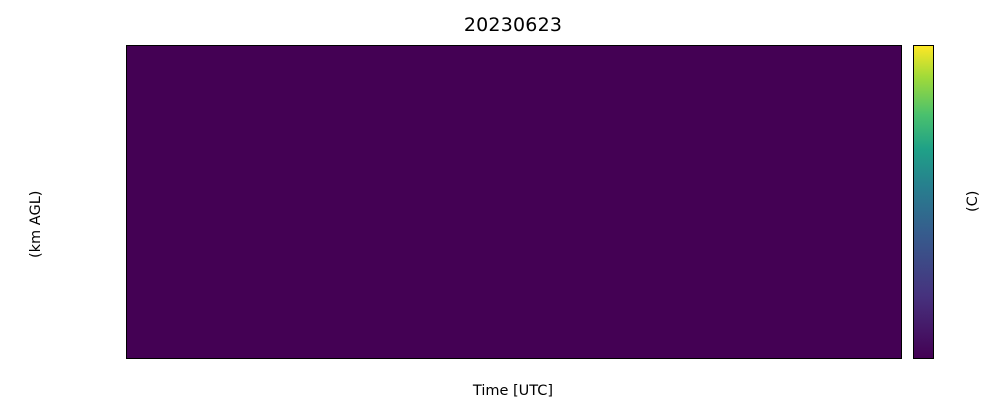 Image resolution: width=1000 pixels, height=400 pixels. I want to click on colorbar-label: (C), so click(973, 201).